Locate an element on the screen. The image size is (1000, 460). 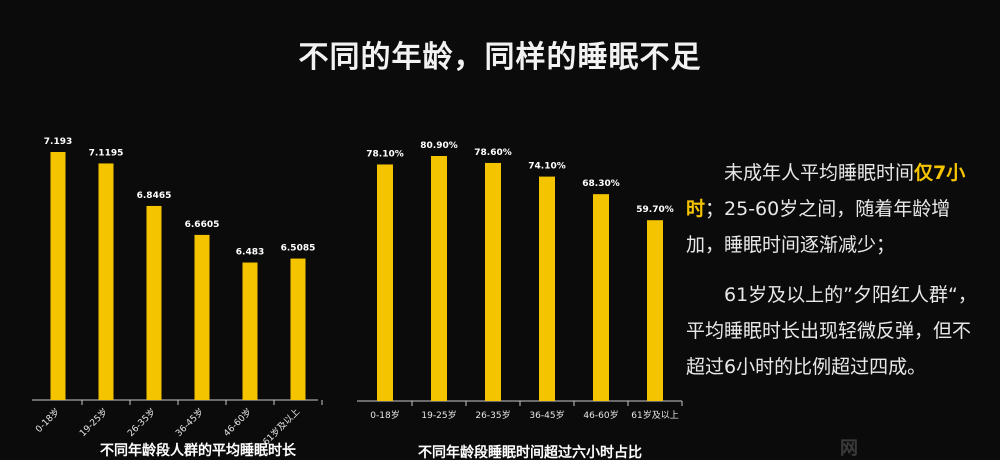
value-label-2: 78.60% is located at coordinates (493, 153).